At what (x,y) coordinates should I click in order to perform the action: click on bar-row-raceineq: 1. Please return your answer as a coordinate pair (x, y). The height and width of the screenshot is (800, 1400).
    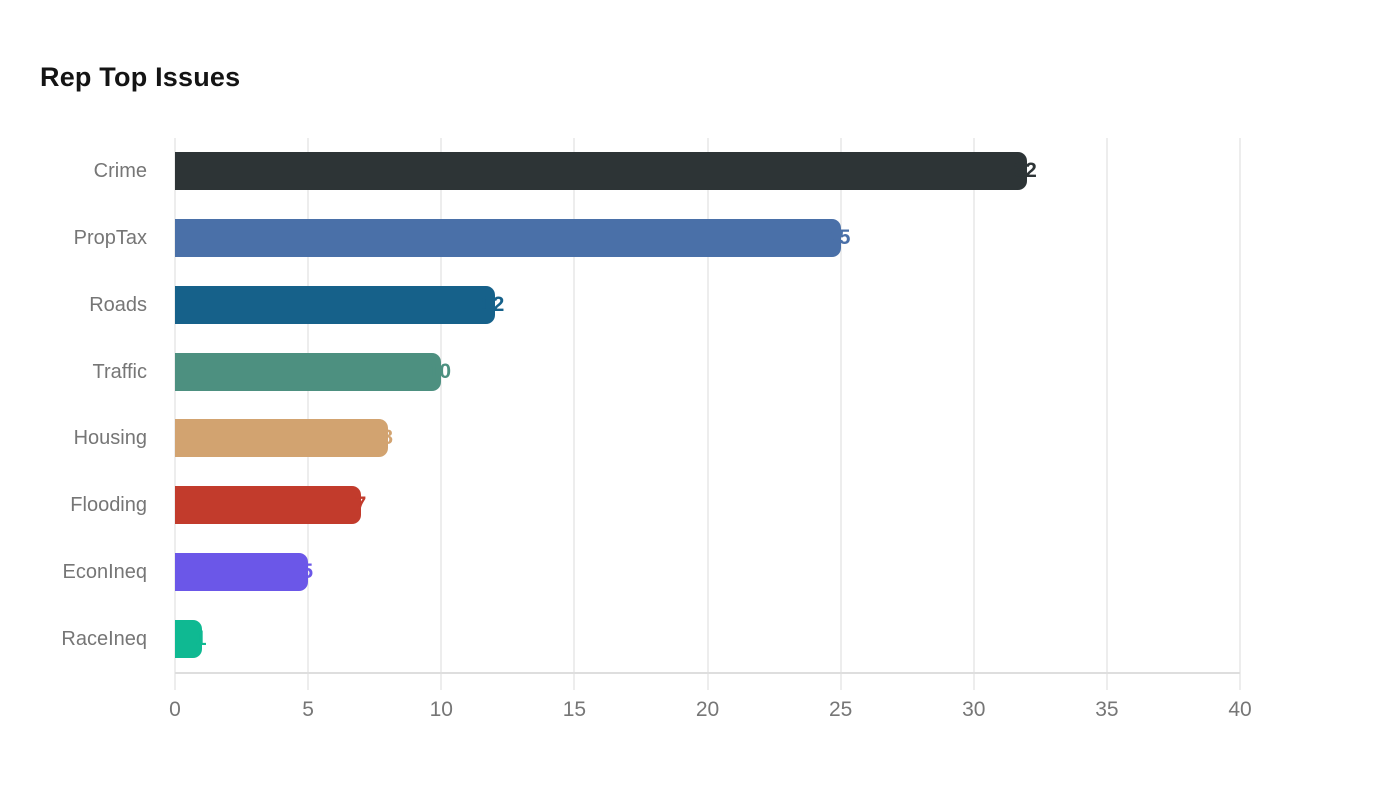
    Looking at the image, I should click on (707, 638).